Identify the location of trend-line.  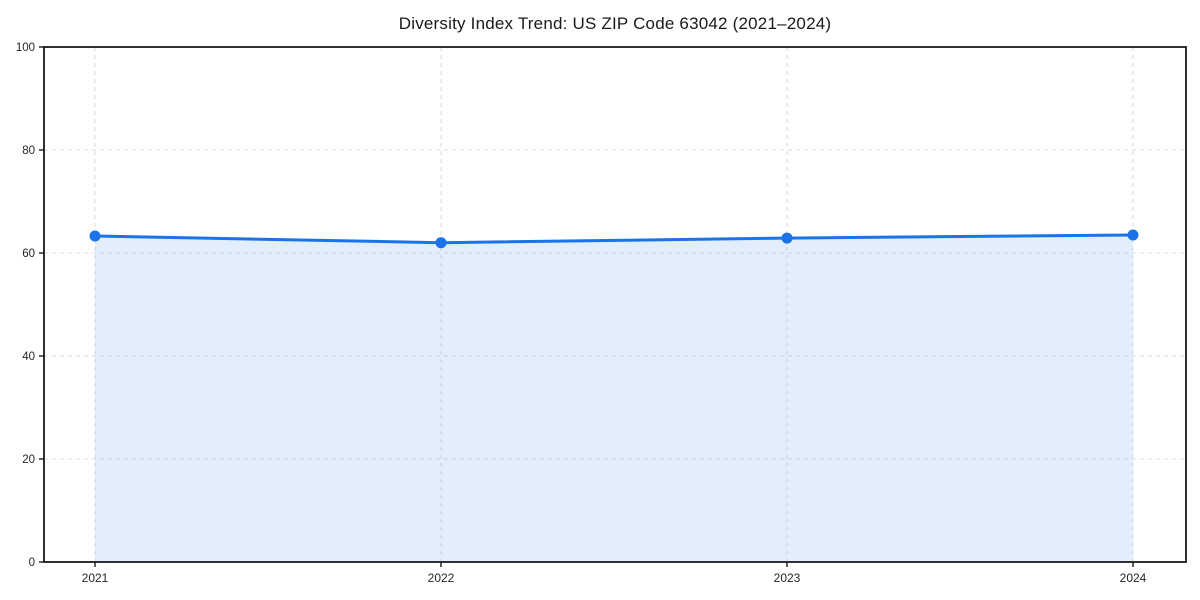
(614, 239).